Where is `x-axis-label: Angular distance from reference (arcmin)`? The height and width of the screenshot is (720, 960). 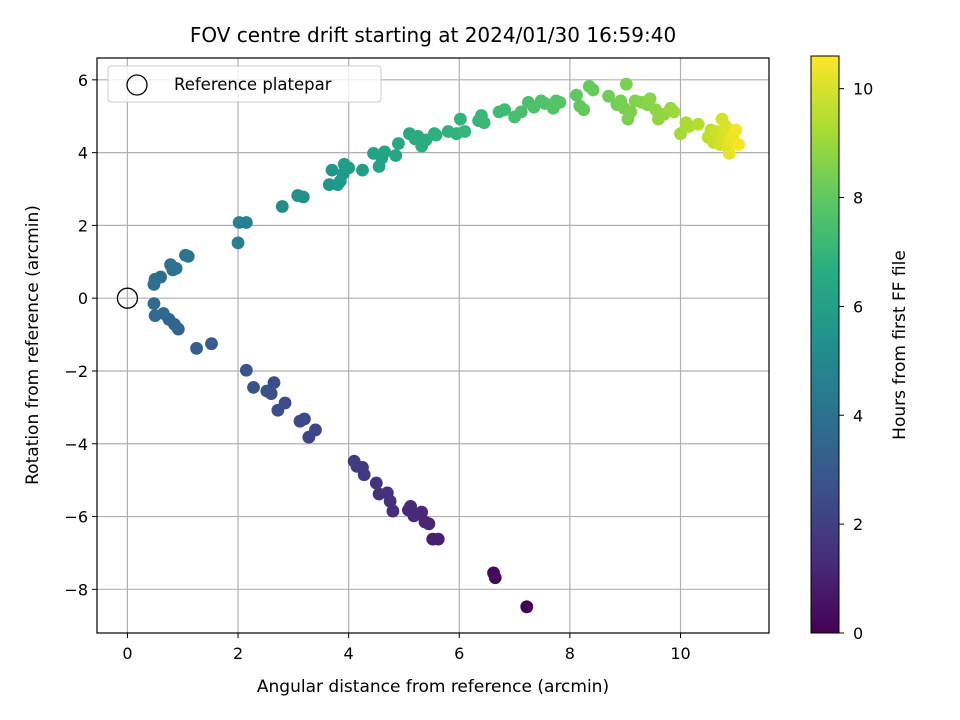 x-axis-label: Angular distance from reference (arcmin) is located at coordinates (433, 687).